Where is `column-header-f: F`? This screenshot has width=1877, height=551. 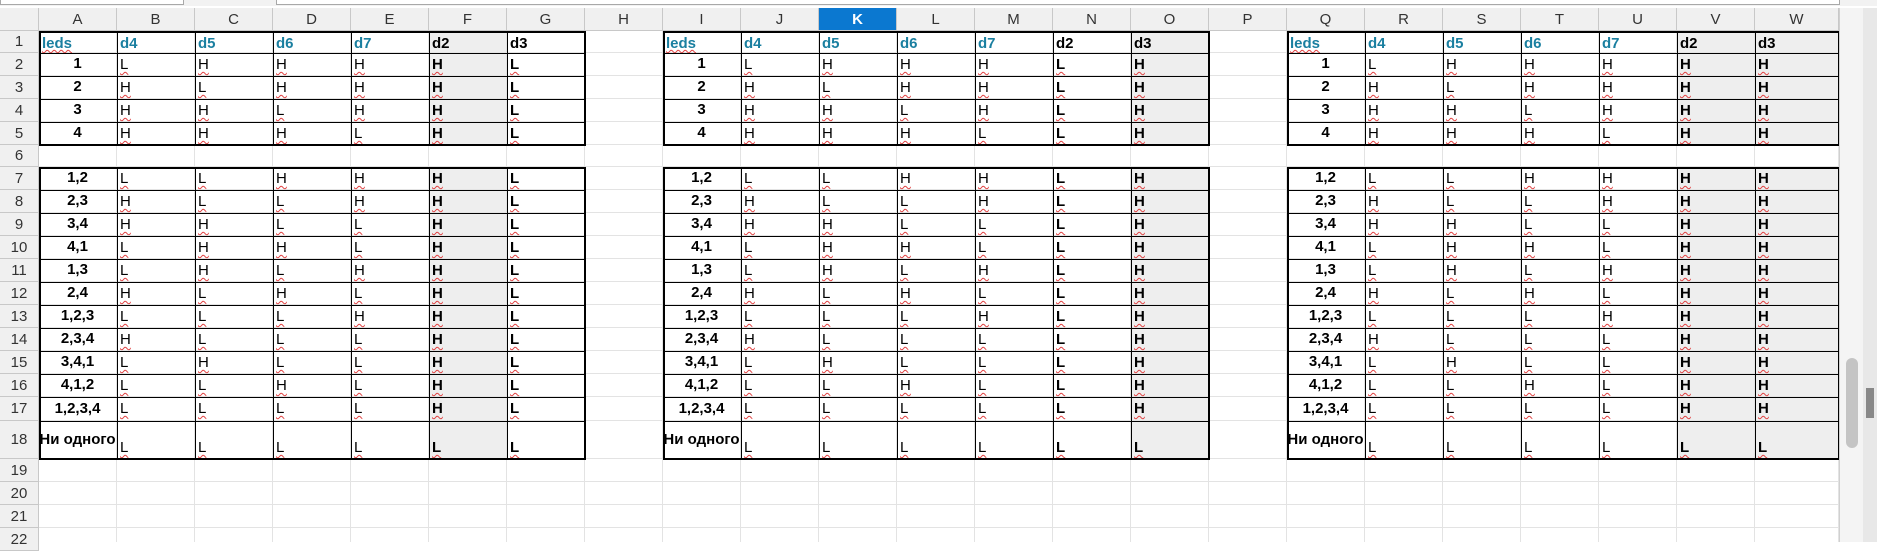 column-header-f: F is located at coordinates (468, 19).